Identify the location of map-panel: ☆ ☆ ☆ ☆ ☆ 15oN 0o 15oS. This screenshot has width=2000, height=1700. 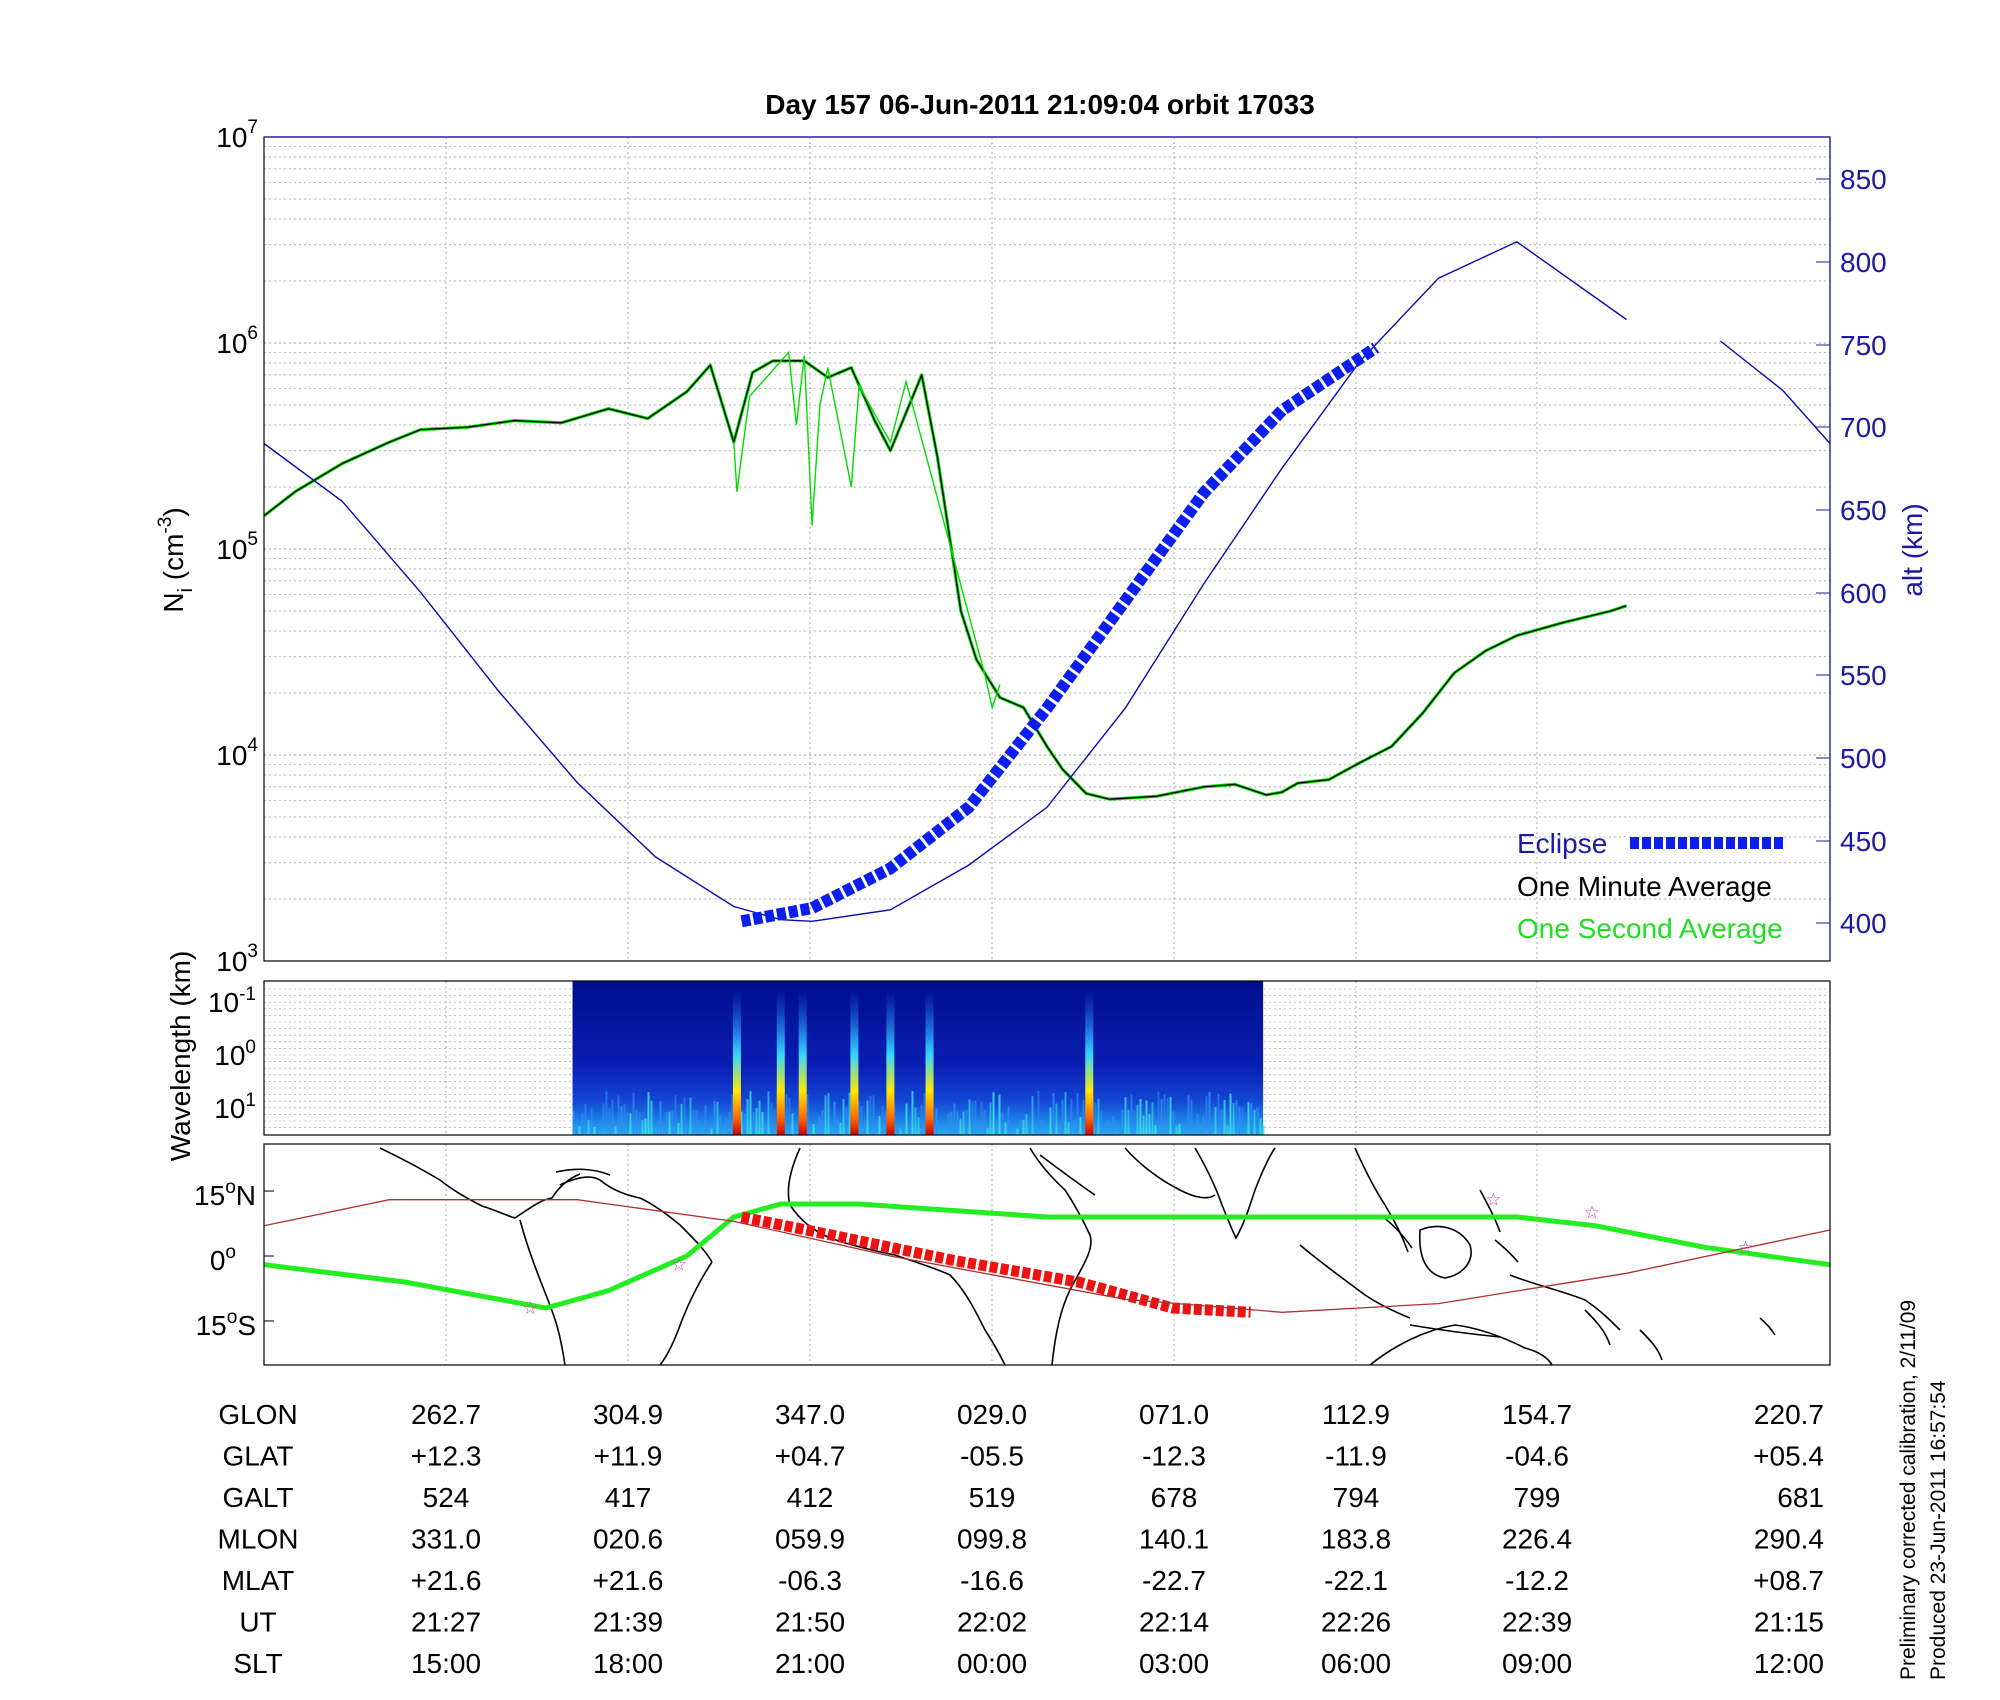
(1012, 1254).